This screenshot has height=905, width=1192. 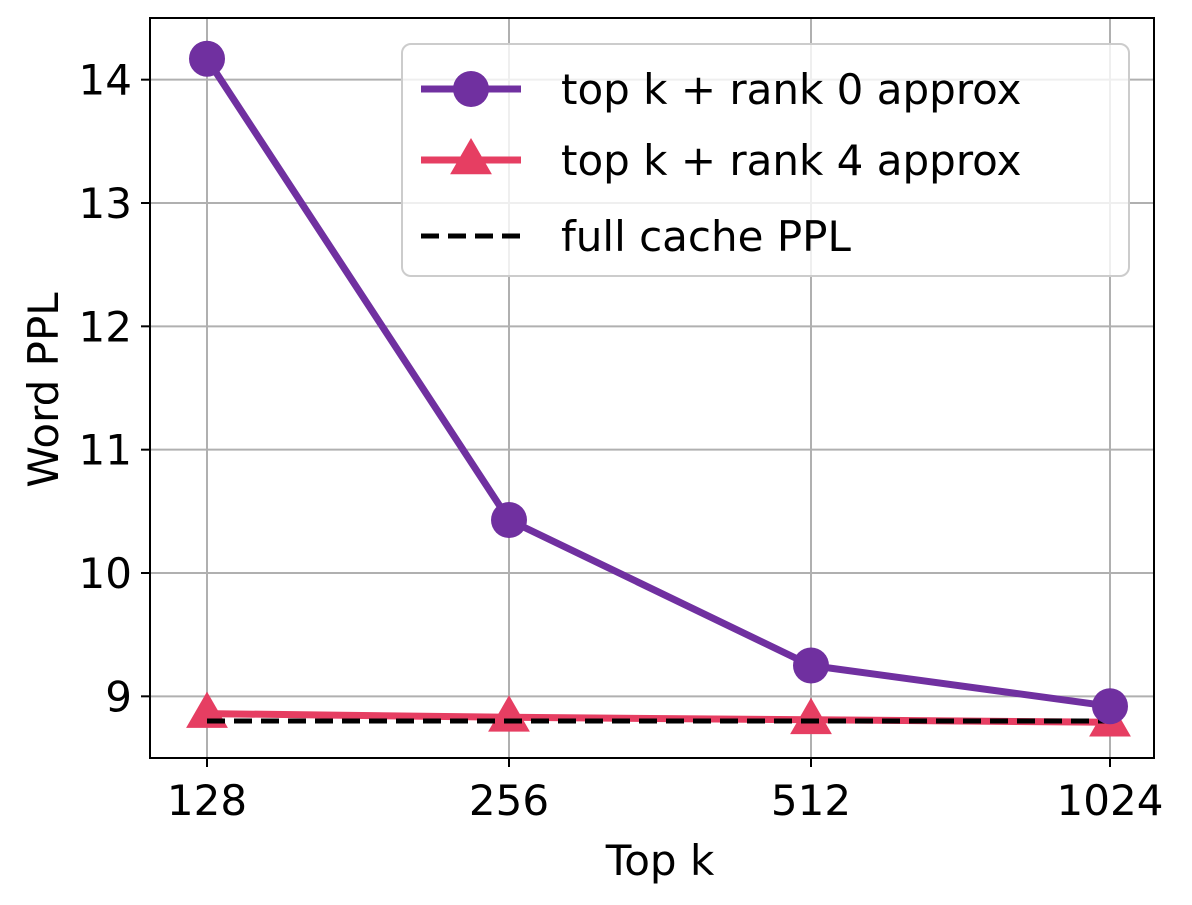 I want to click on legend-marker-rank0, so click(x=471, y=89).